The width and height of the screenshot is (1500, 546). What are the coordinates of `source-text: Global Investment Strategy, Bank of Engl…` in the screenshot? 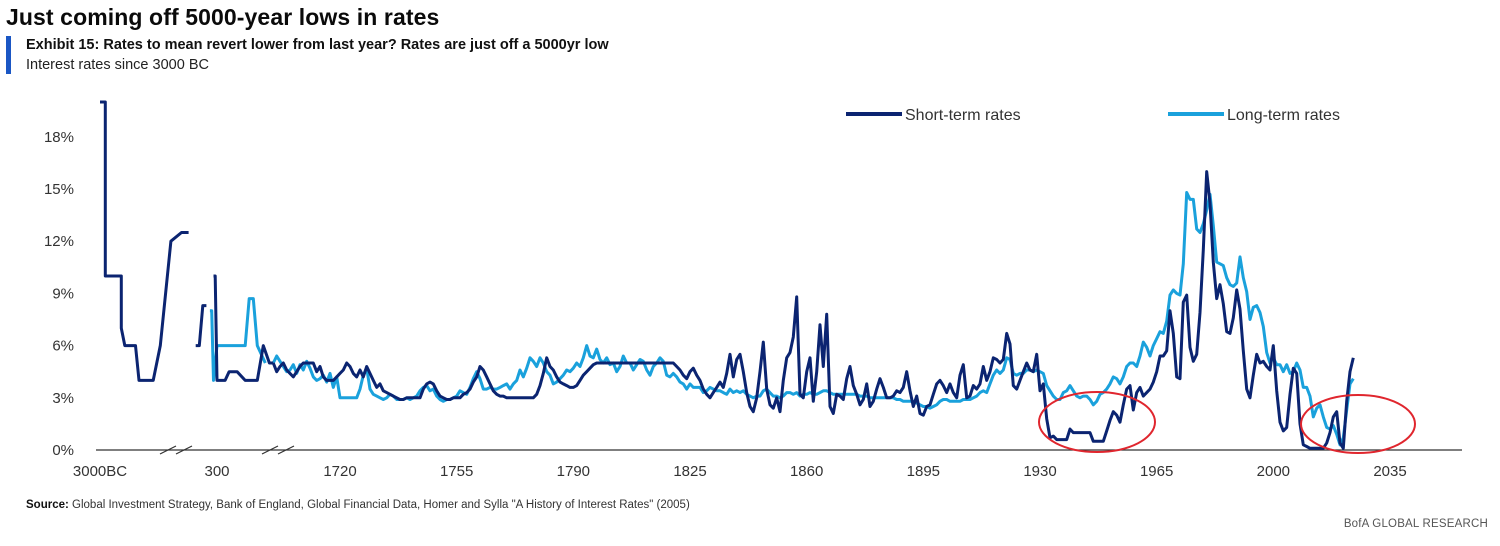 It's located at (381, 505).